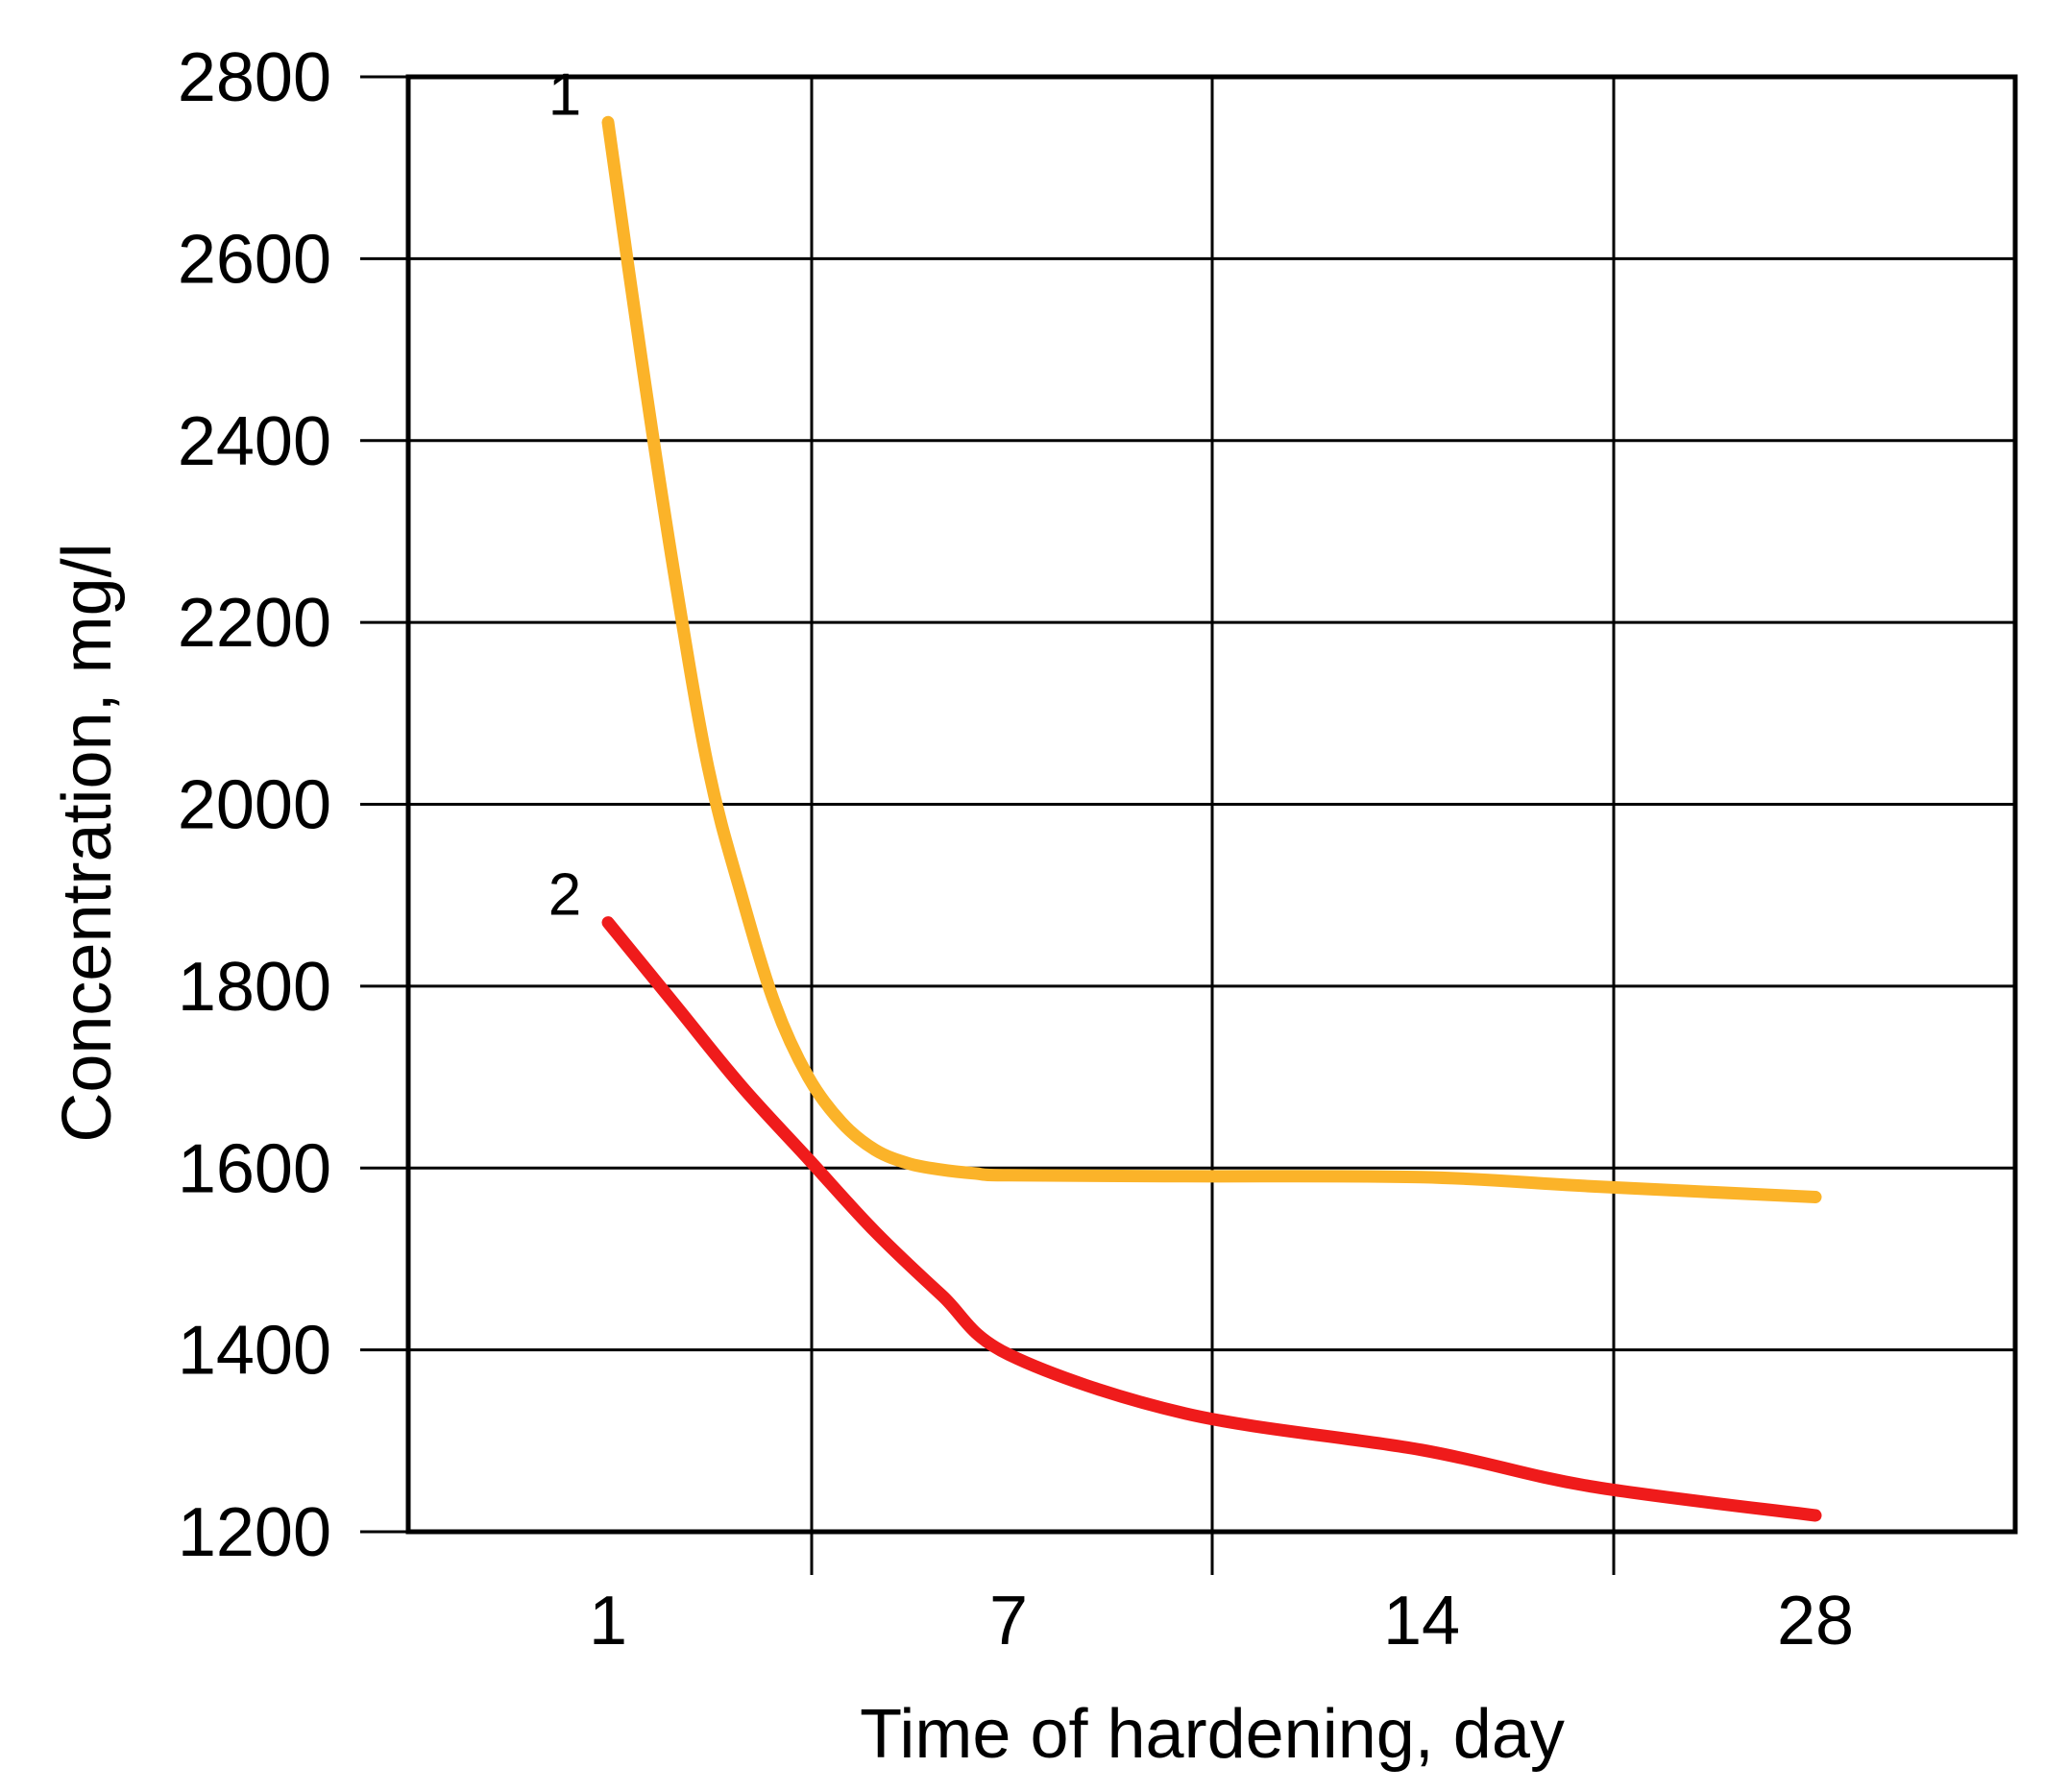 This screenshot has width=2045, height=1792. I want to click on y-tick-label: 1600, so click(255, 1168).